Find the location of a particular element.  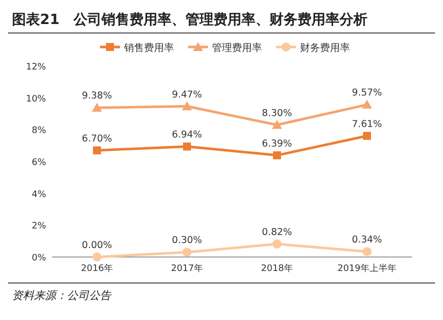

title: 图表21 公司销售费用率、管理费用率、财务费用率分析 is located at coordinates (190, 20).